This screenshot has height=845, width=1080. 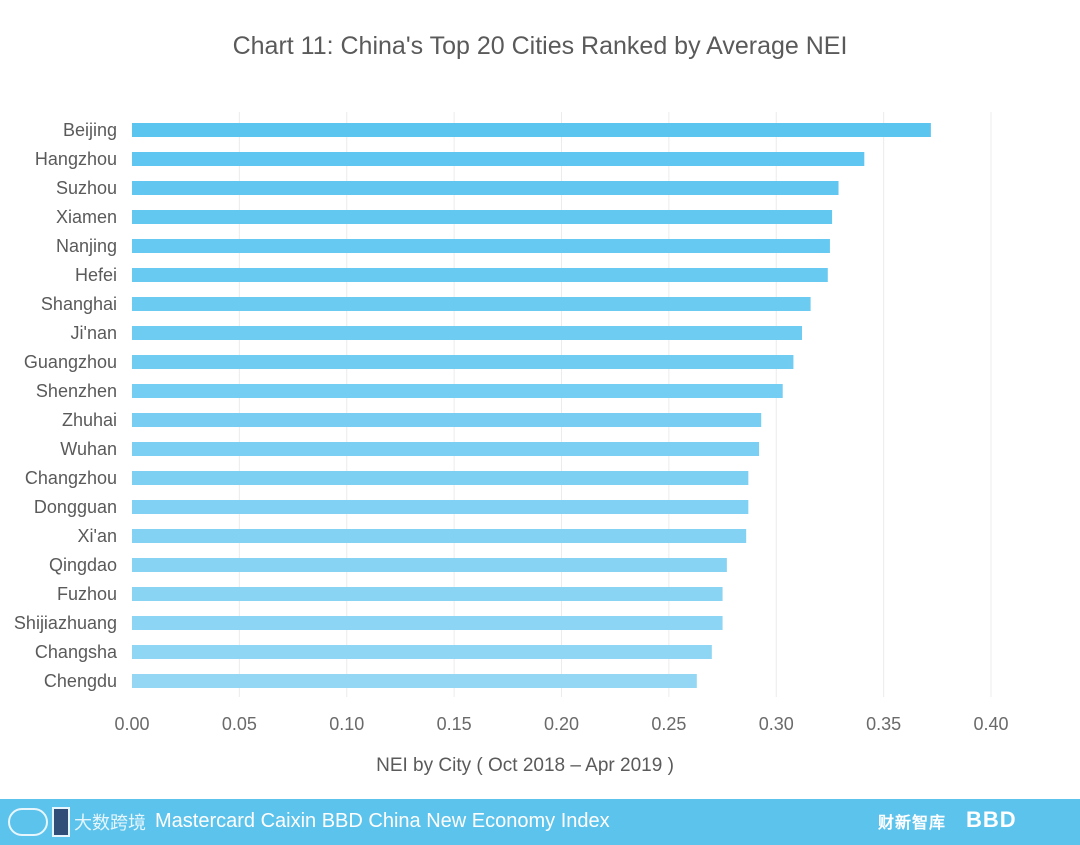 I want to click on y-category-label: Fuzhou, so click(x=87, y=594).